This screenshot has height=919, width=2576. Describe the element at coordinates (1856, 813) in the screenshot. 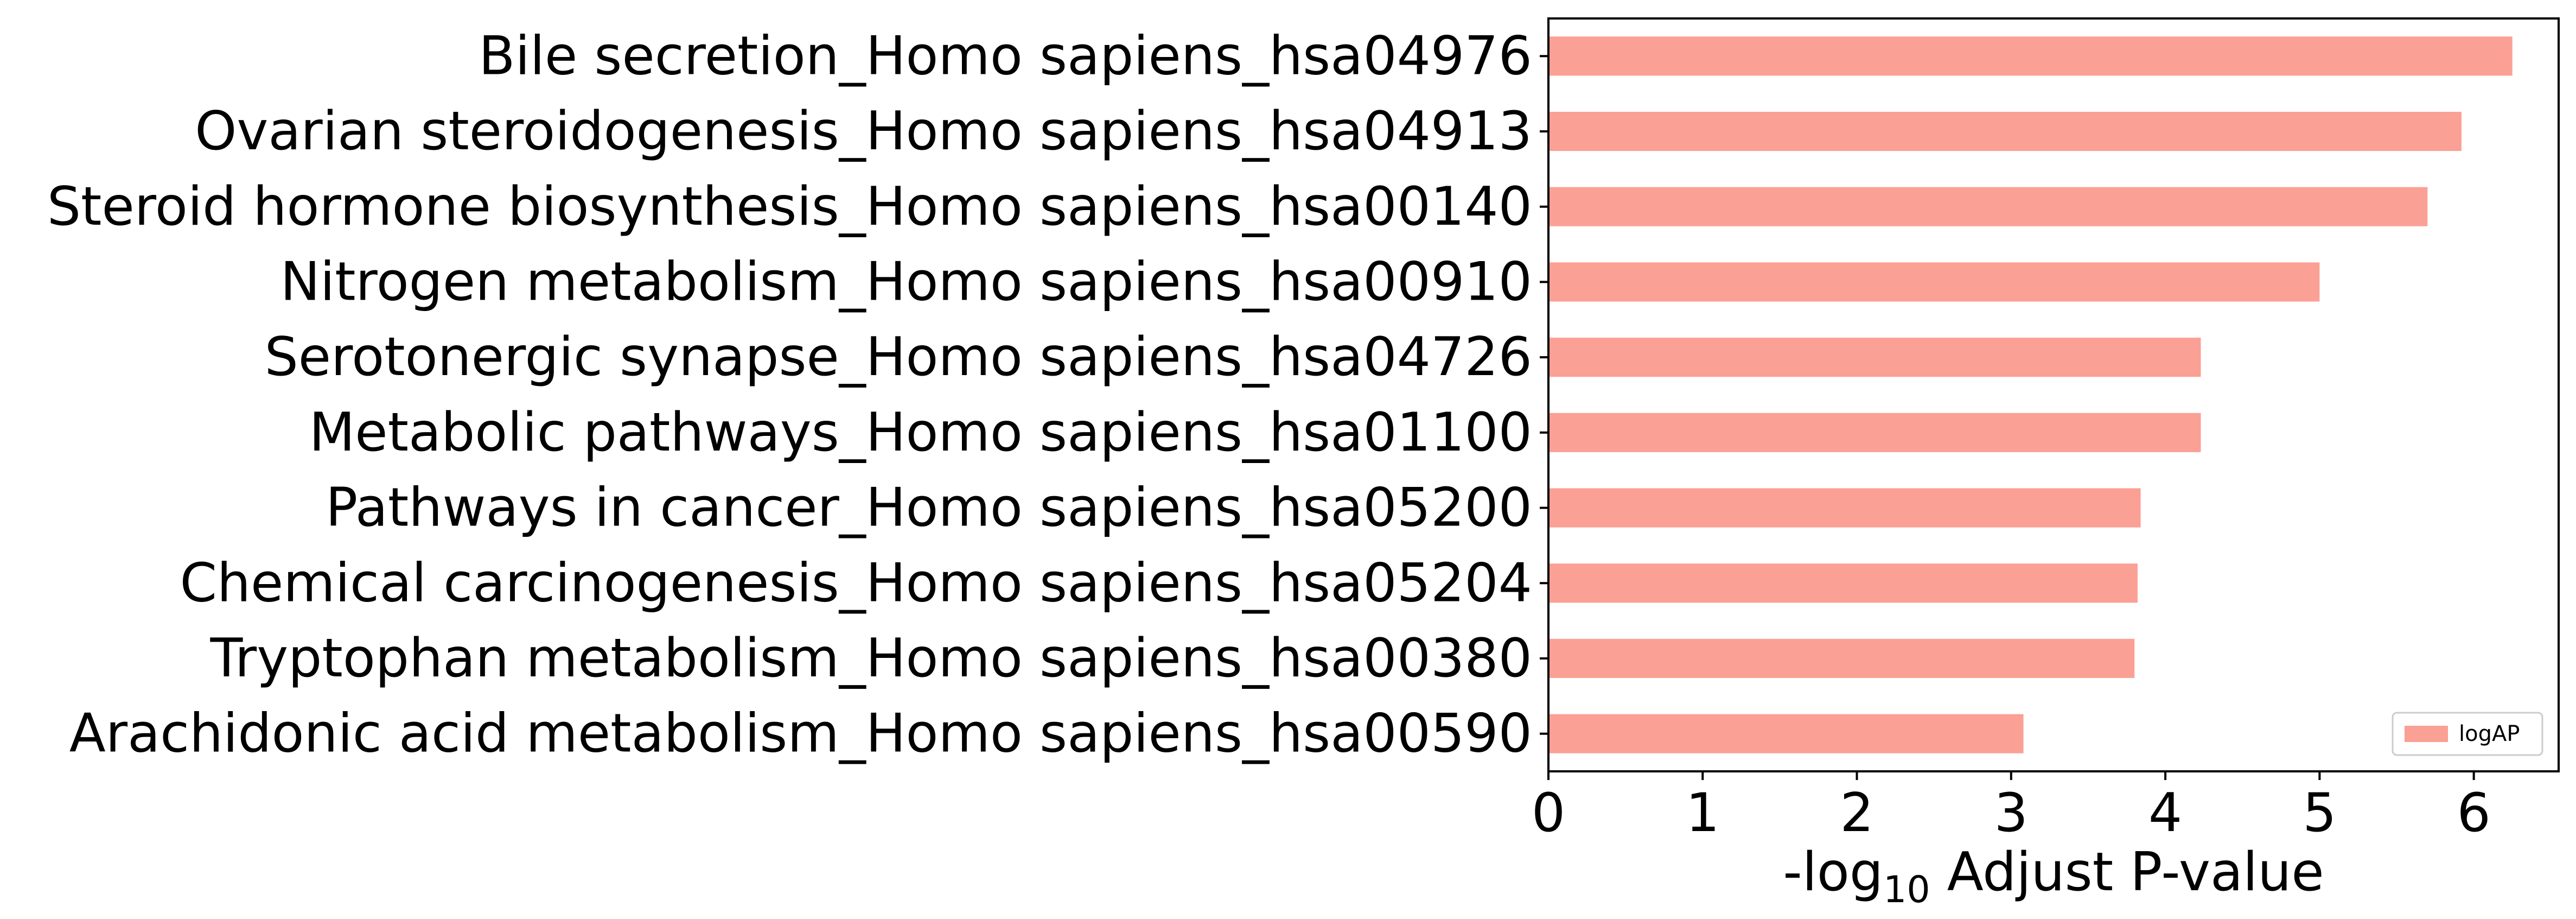

I see `x-tick-label-2: 2` at that location.